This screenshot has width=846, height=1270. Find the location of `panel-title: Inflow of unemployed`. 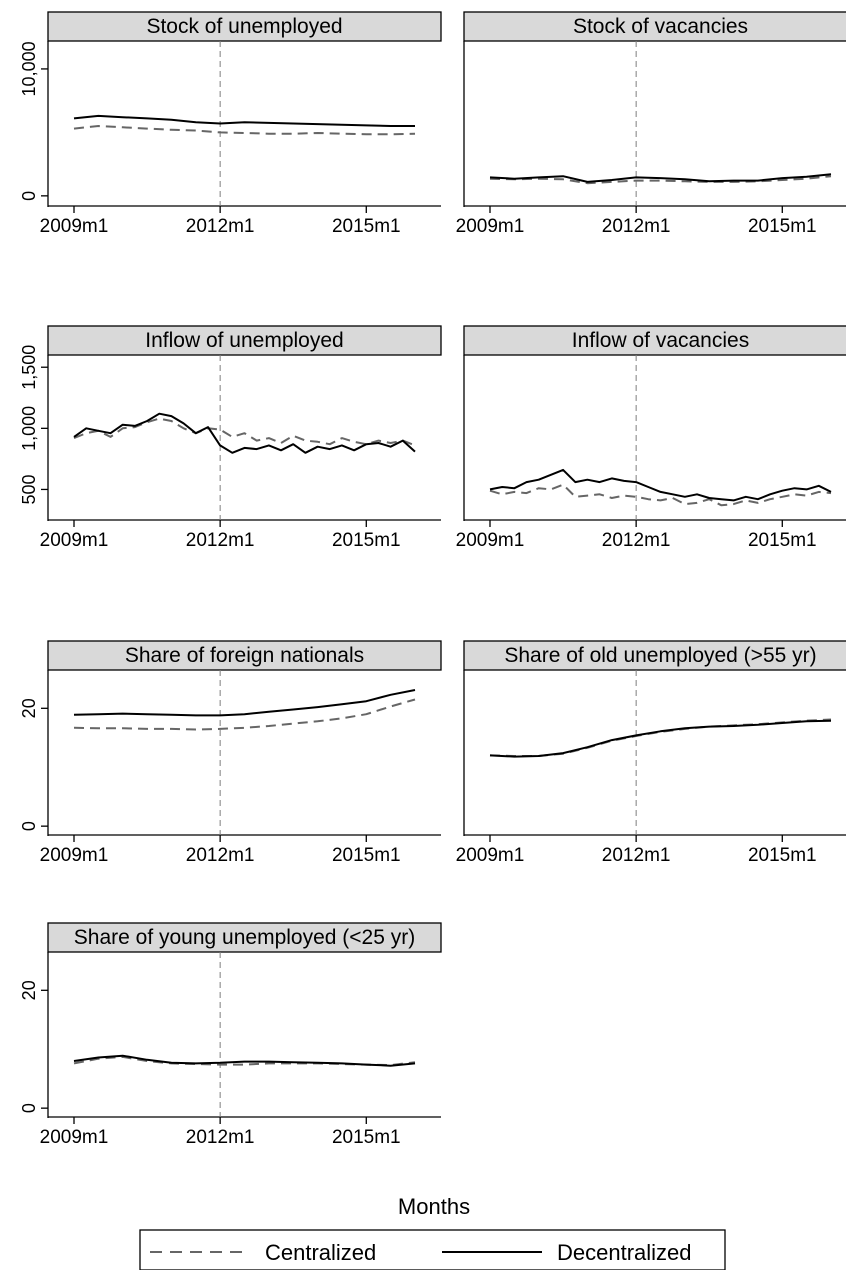

panel-title: Inflow of unemployed is located at coordinates (244, 340).